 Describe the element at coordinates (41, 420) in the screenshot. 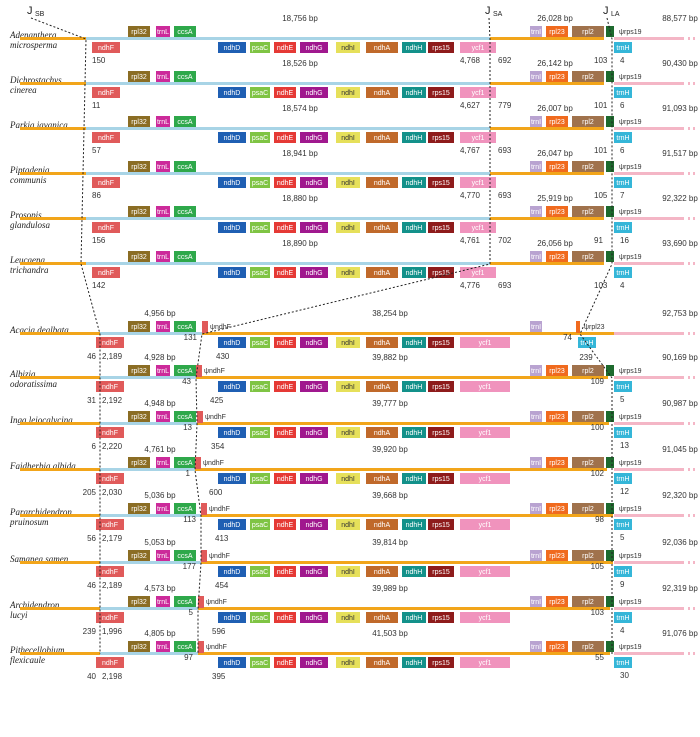

I see `species-name: Inga leiocalycina` at that location.